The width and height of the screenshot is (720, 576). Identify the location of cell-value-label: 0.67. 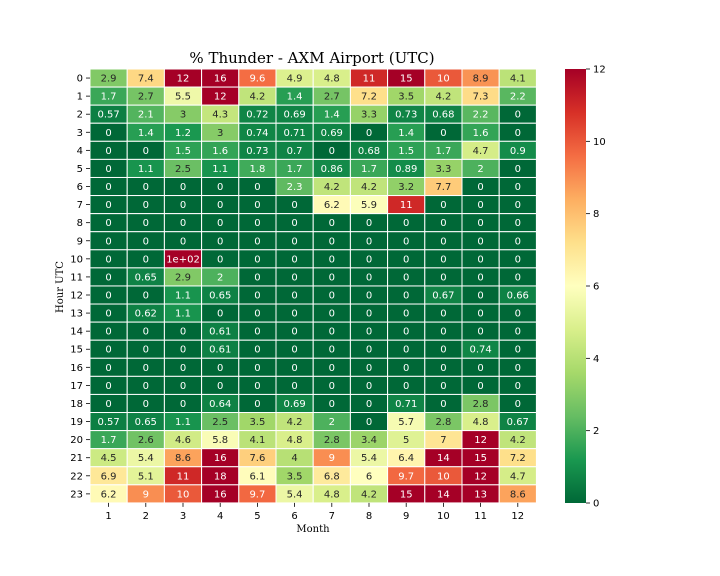
(518, 422).